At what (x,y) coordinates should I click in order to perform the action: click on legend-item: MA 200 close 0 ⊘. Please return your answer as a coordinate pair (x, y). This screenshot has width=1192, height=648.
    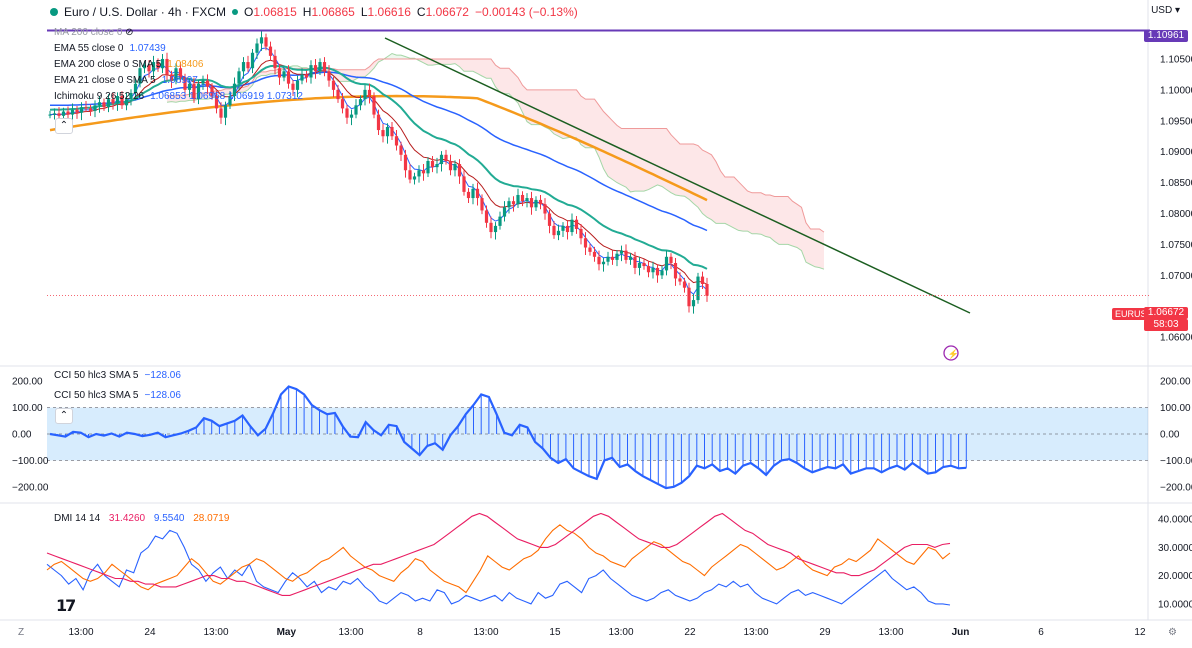
    Looking at the image, I should click on (94, 33).